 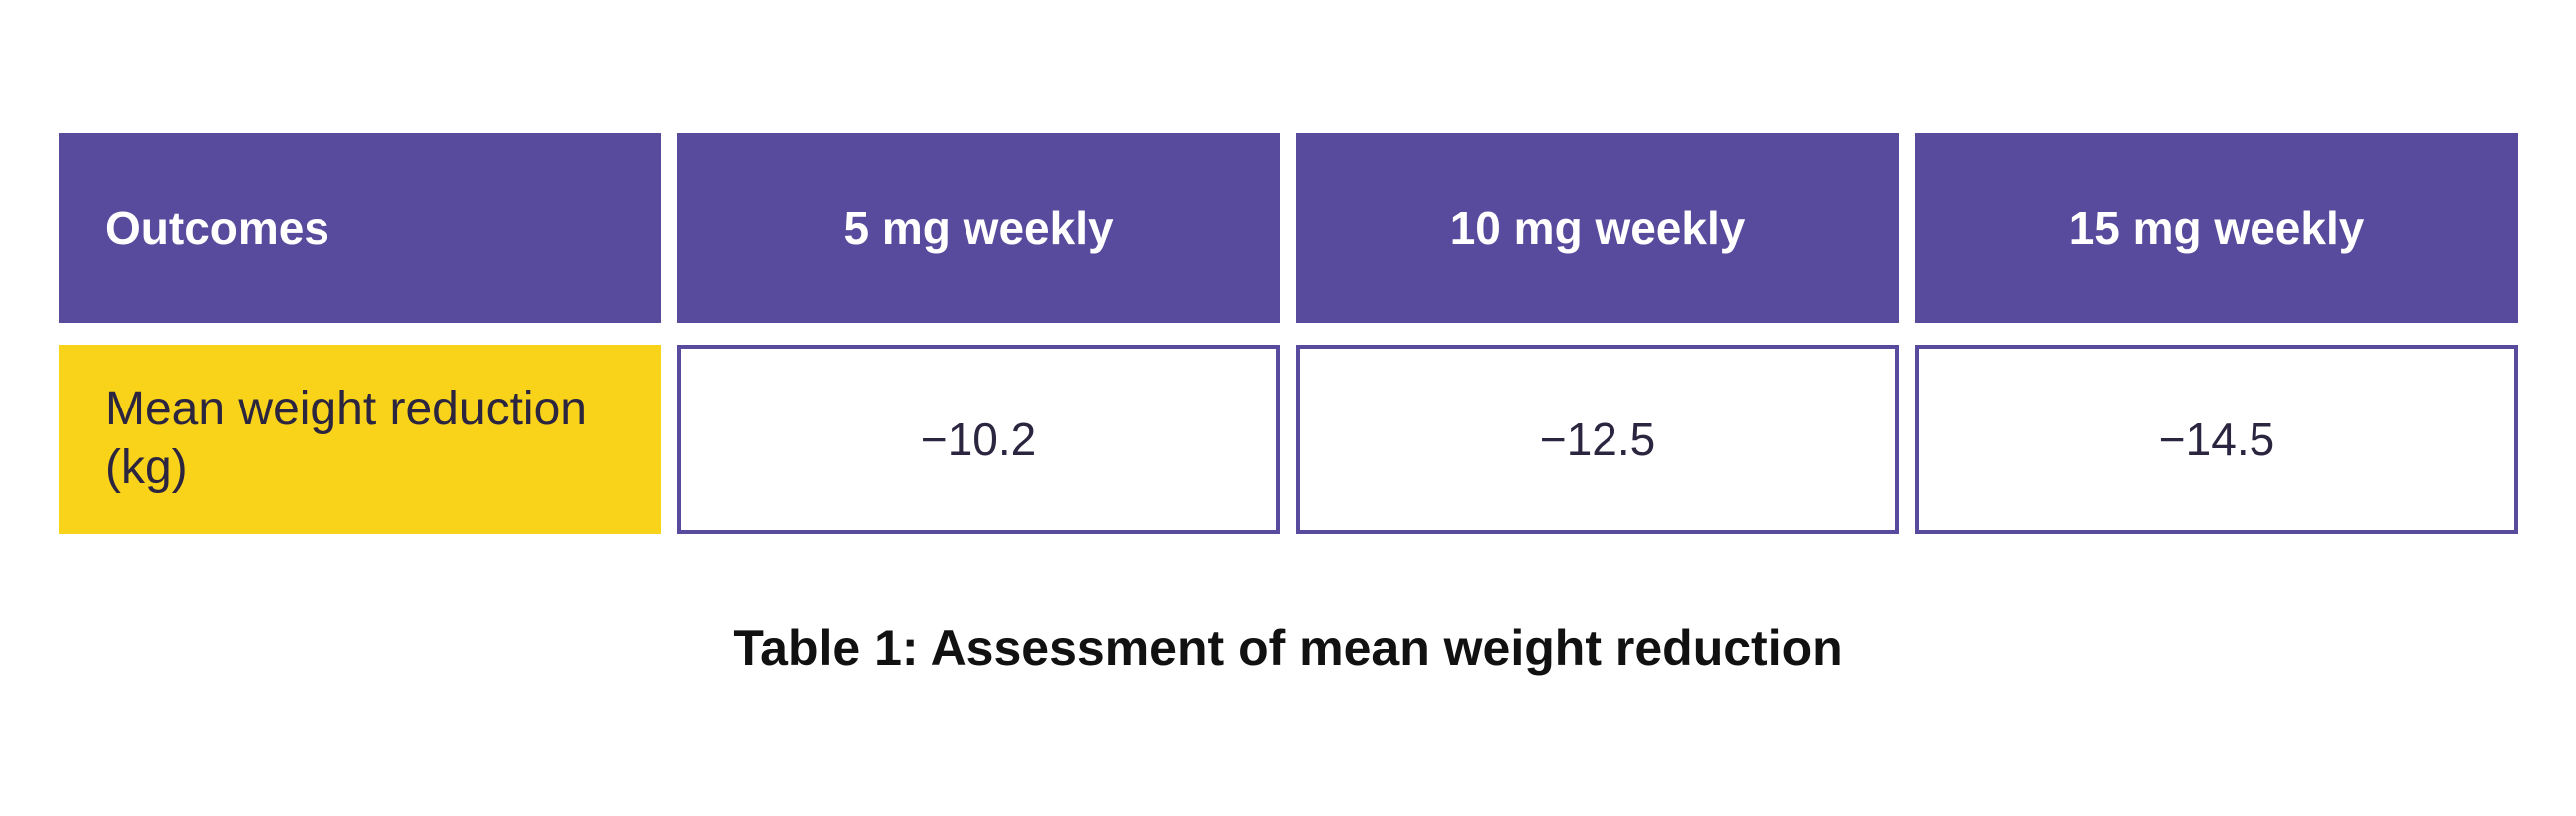 What do you see at coordinates (360, 439) in the screenshot?
I see `row-label-mean-weight-reduction: Mean weight reduction (kg)` at bounding box center [360, 439].